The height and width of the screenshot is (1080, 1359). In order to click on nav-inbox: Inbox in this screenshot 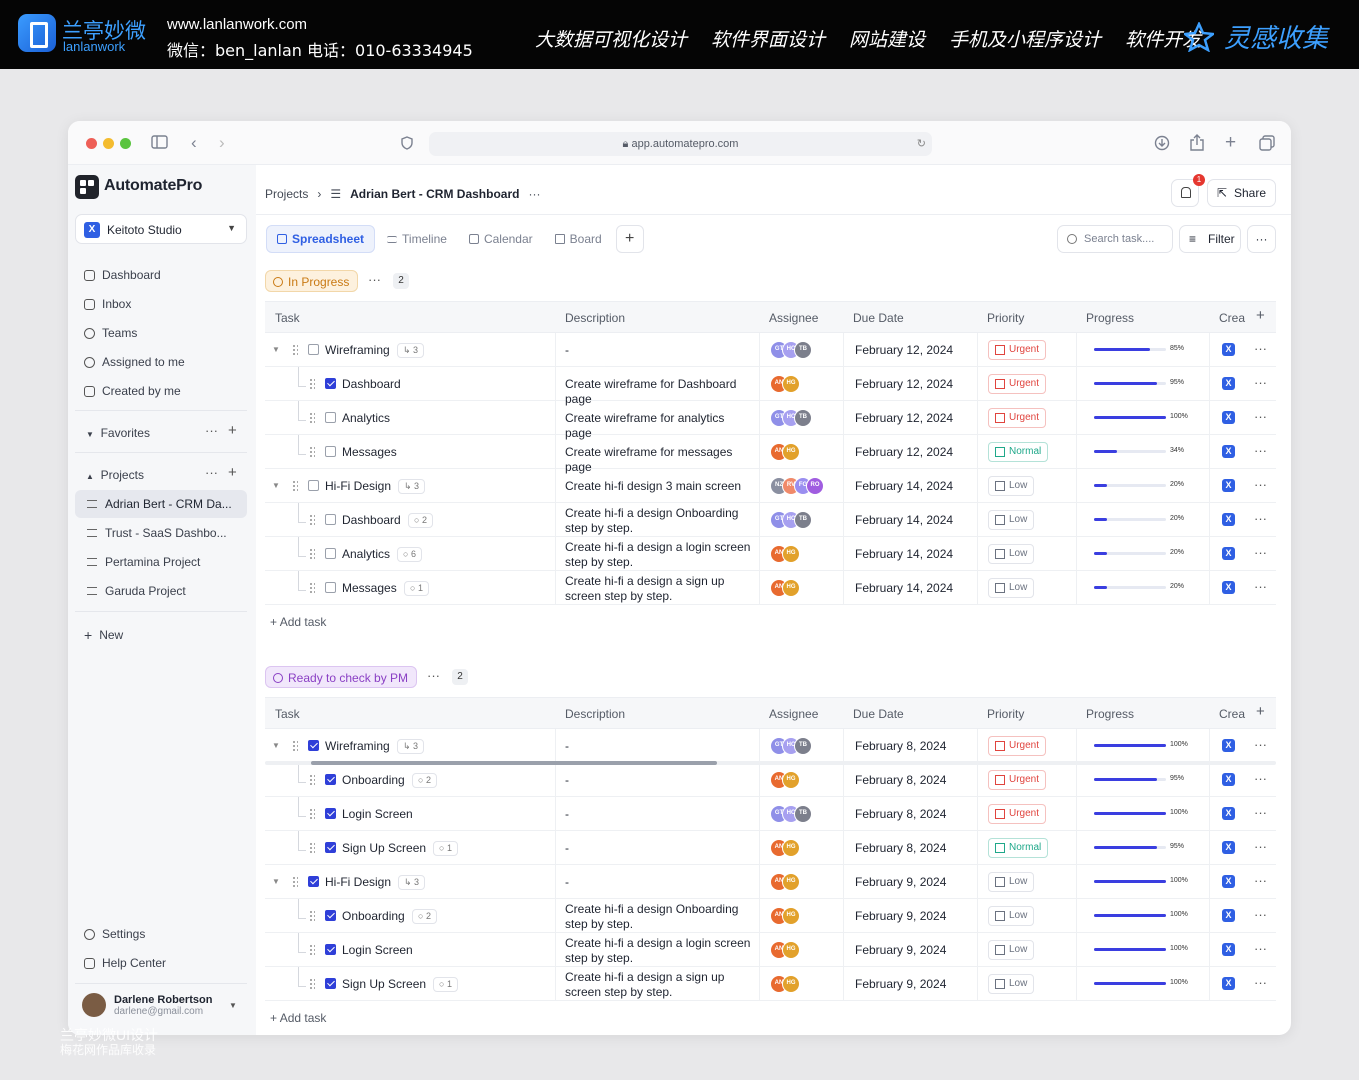, I will do `click(107, 304)`.